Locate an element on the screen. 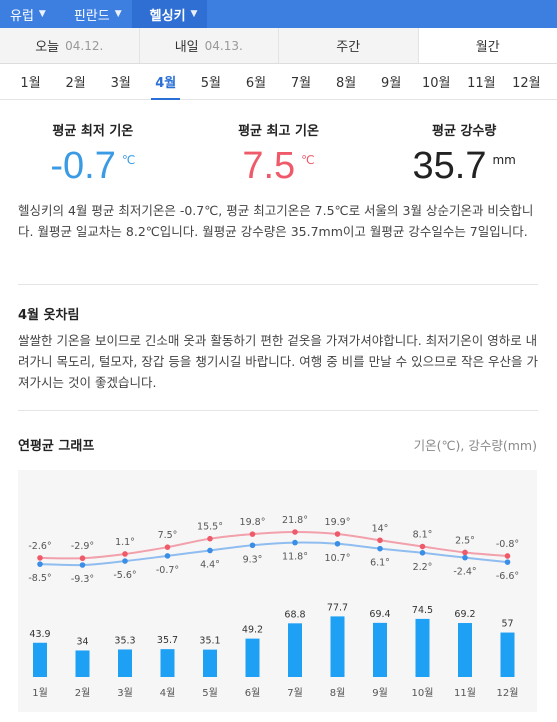  x-tick-label: 4월 is located at coordinates (168, 693).